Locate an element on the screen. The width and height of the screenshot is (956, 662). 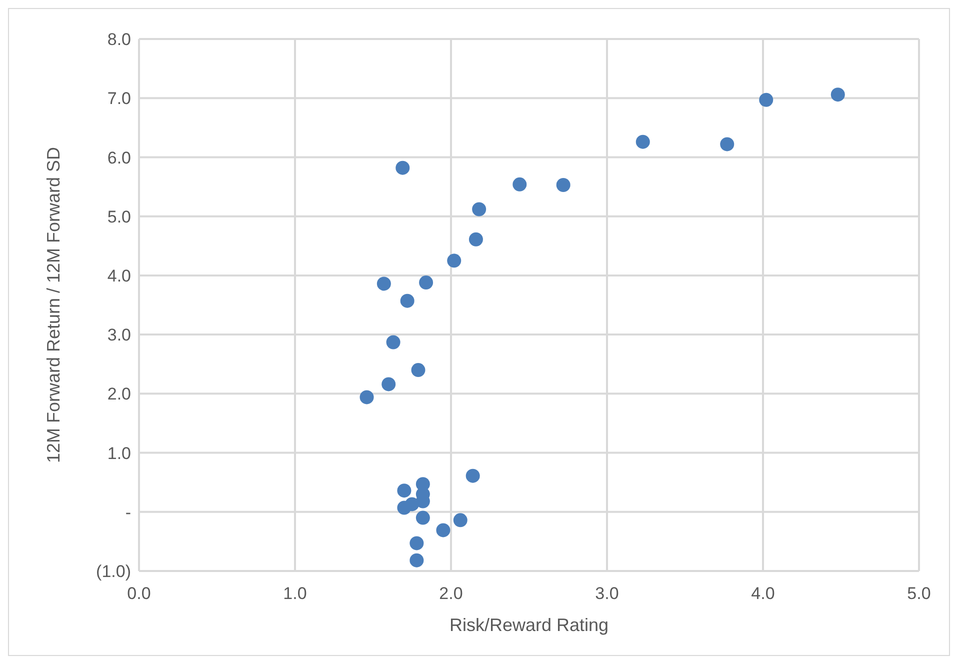
y-tick-label: - is located at coordinates (128, 512).